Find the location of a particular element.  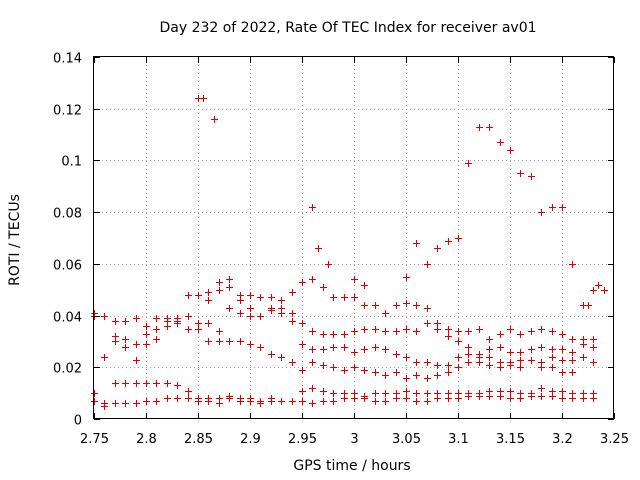

x-tick-label: 2.9 is located at coordinates (250, 439).